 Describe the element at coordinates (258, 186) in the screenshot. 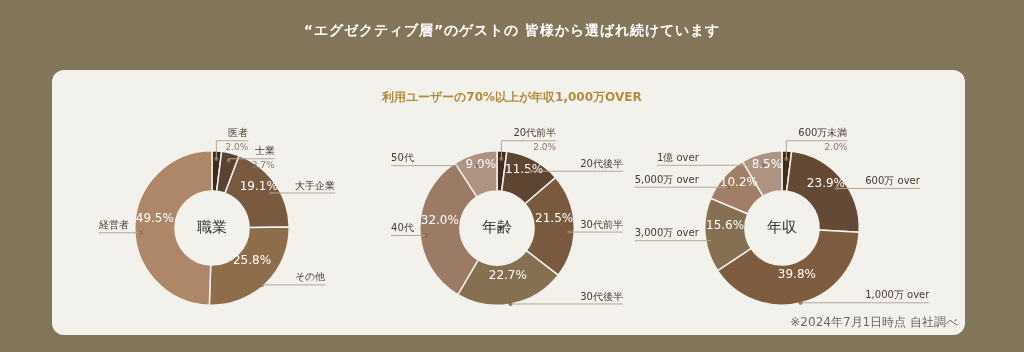

I see `data-label: 19.1%` at that location.